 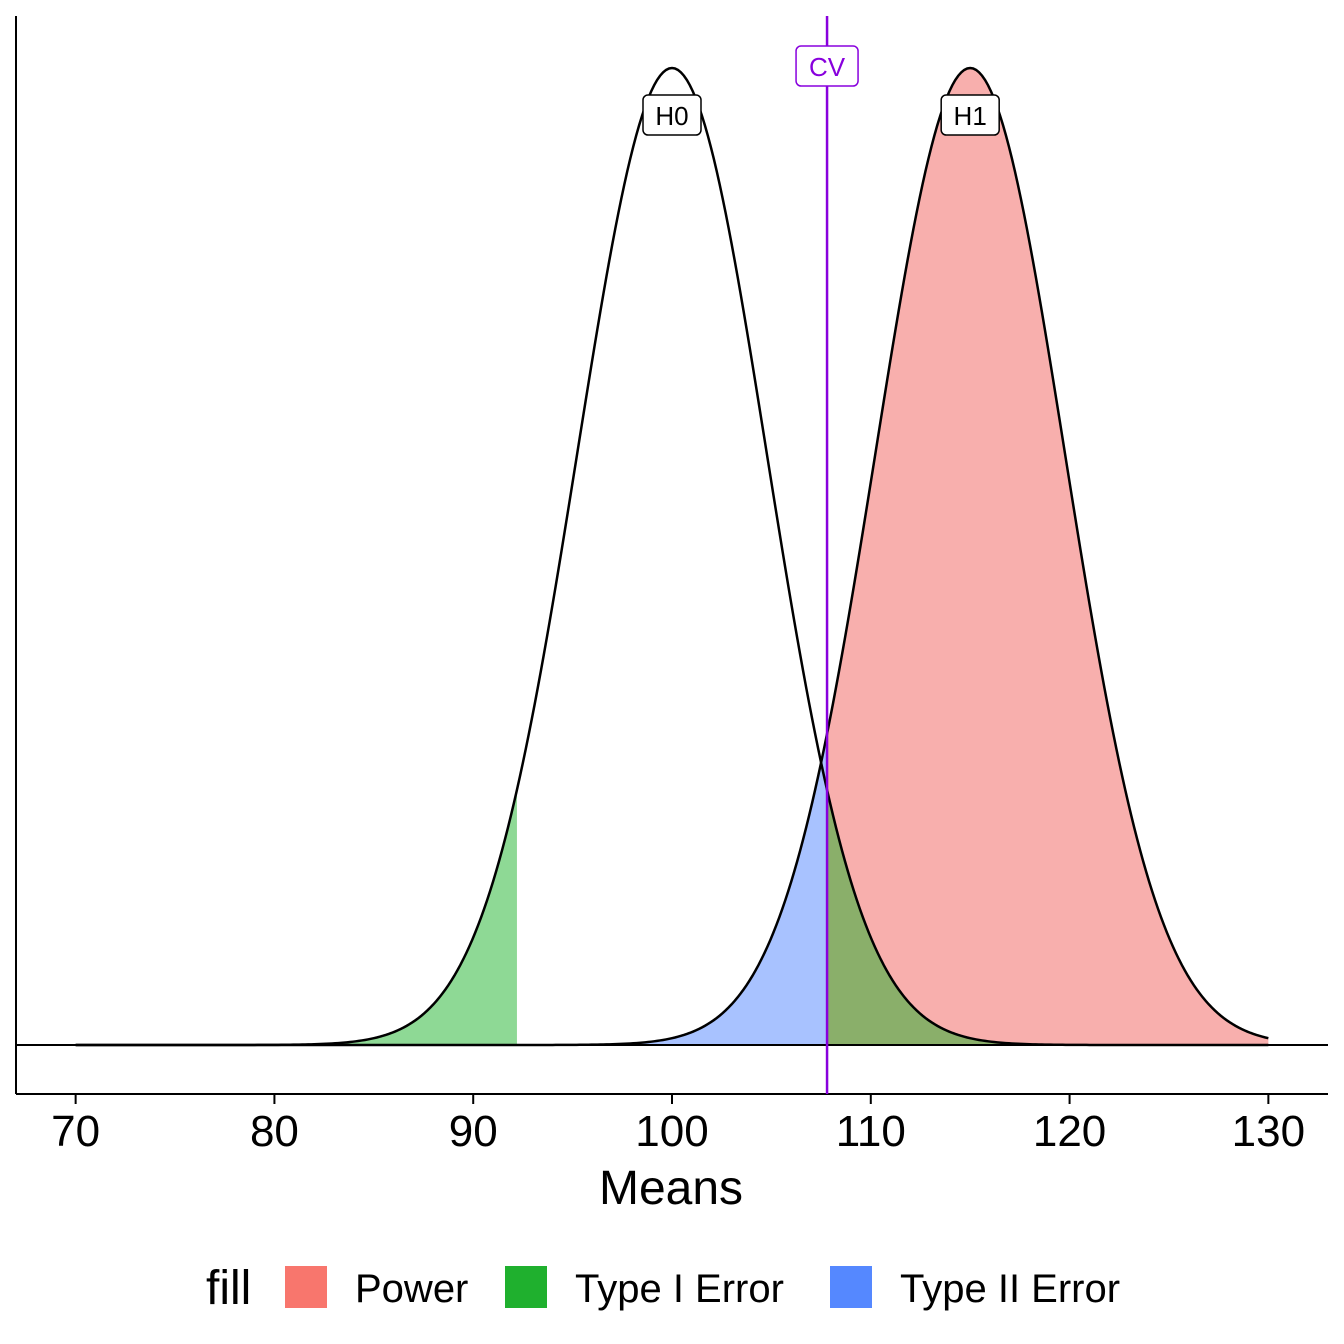 I want to click on x-tick-label: 100, so click(x=671, y=1131).